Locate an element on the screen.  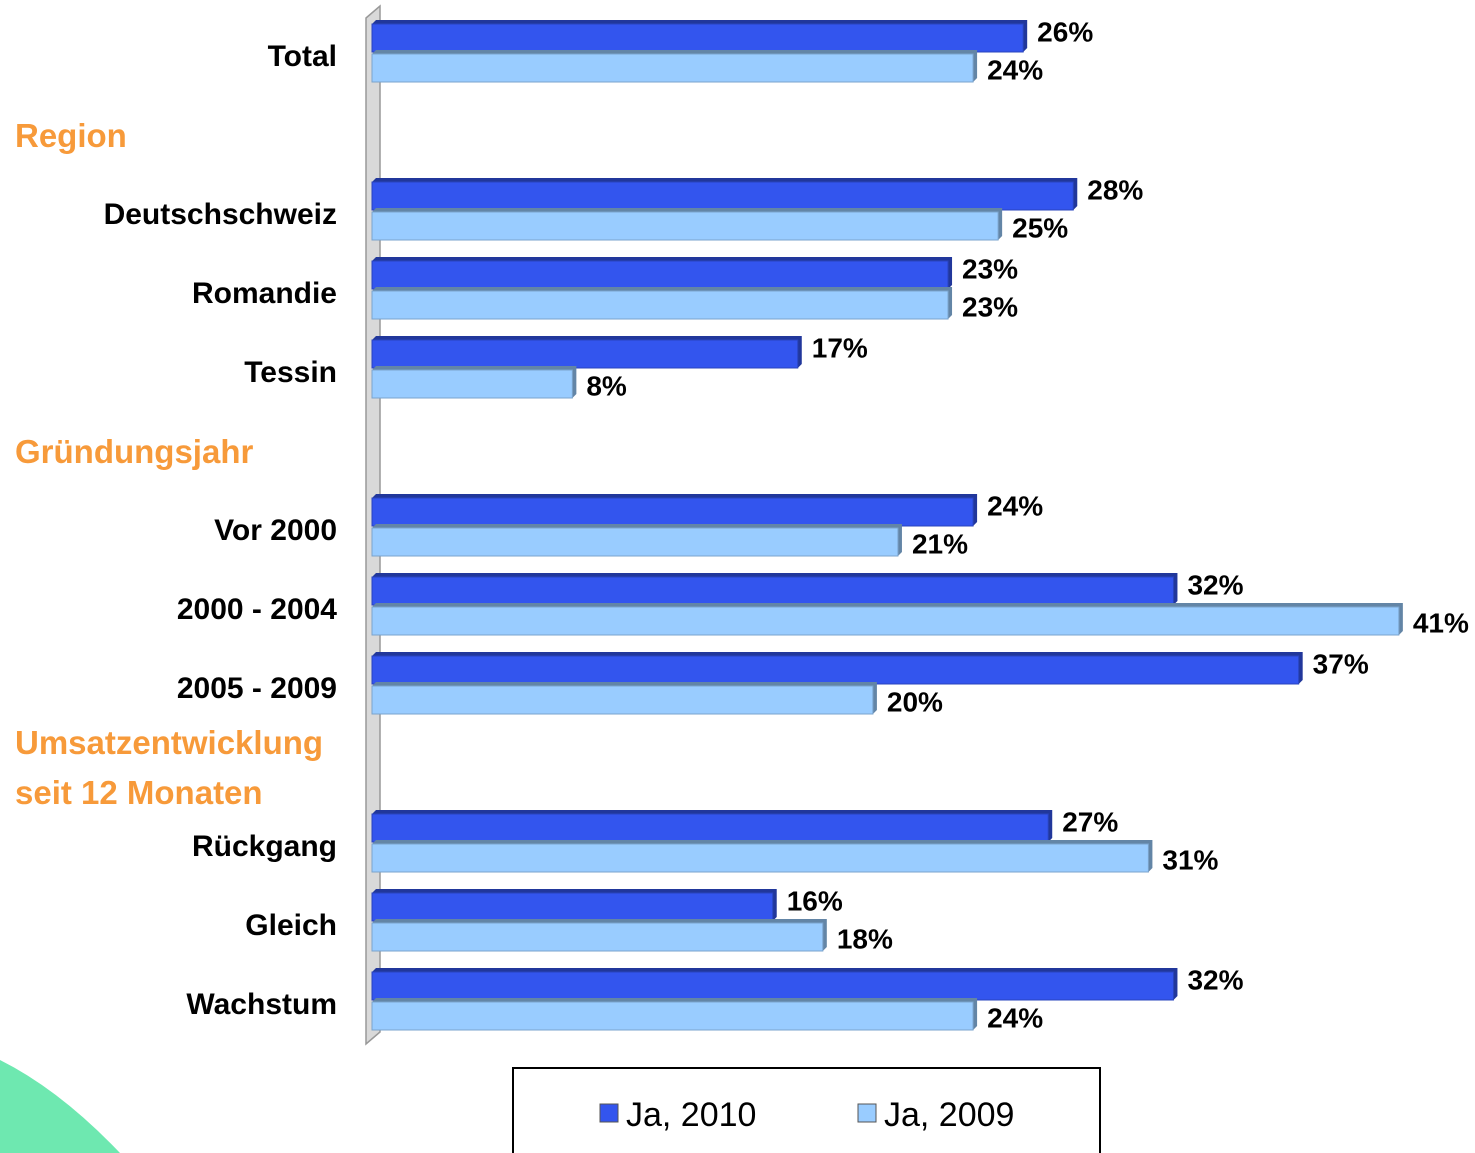
decoration is located at coordinates (60, 1106).